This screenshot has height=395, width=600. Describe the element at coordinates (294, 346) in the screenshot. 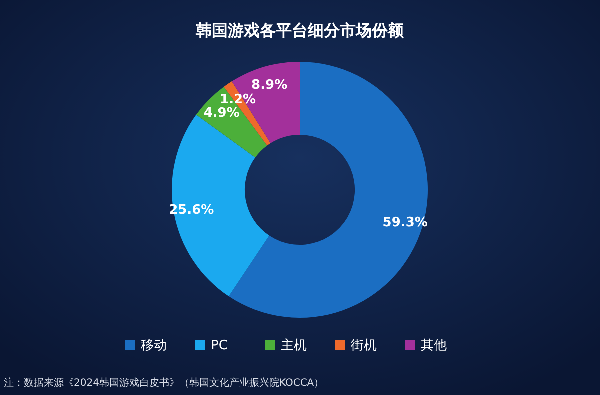

I see `legend-label: 主机` at that location.